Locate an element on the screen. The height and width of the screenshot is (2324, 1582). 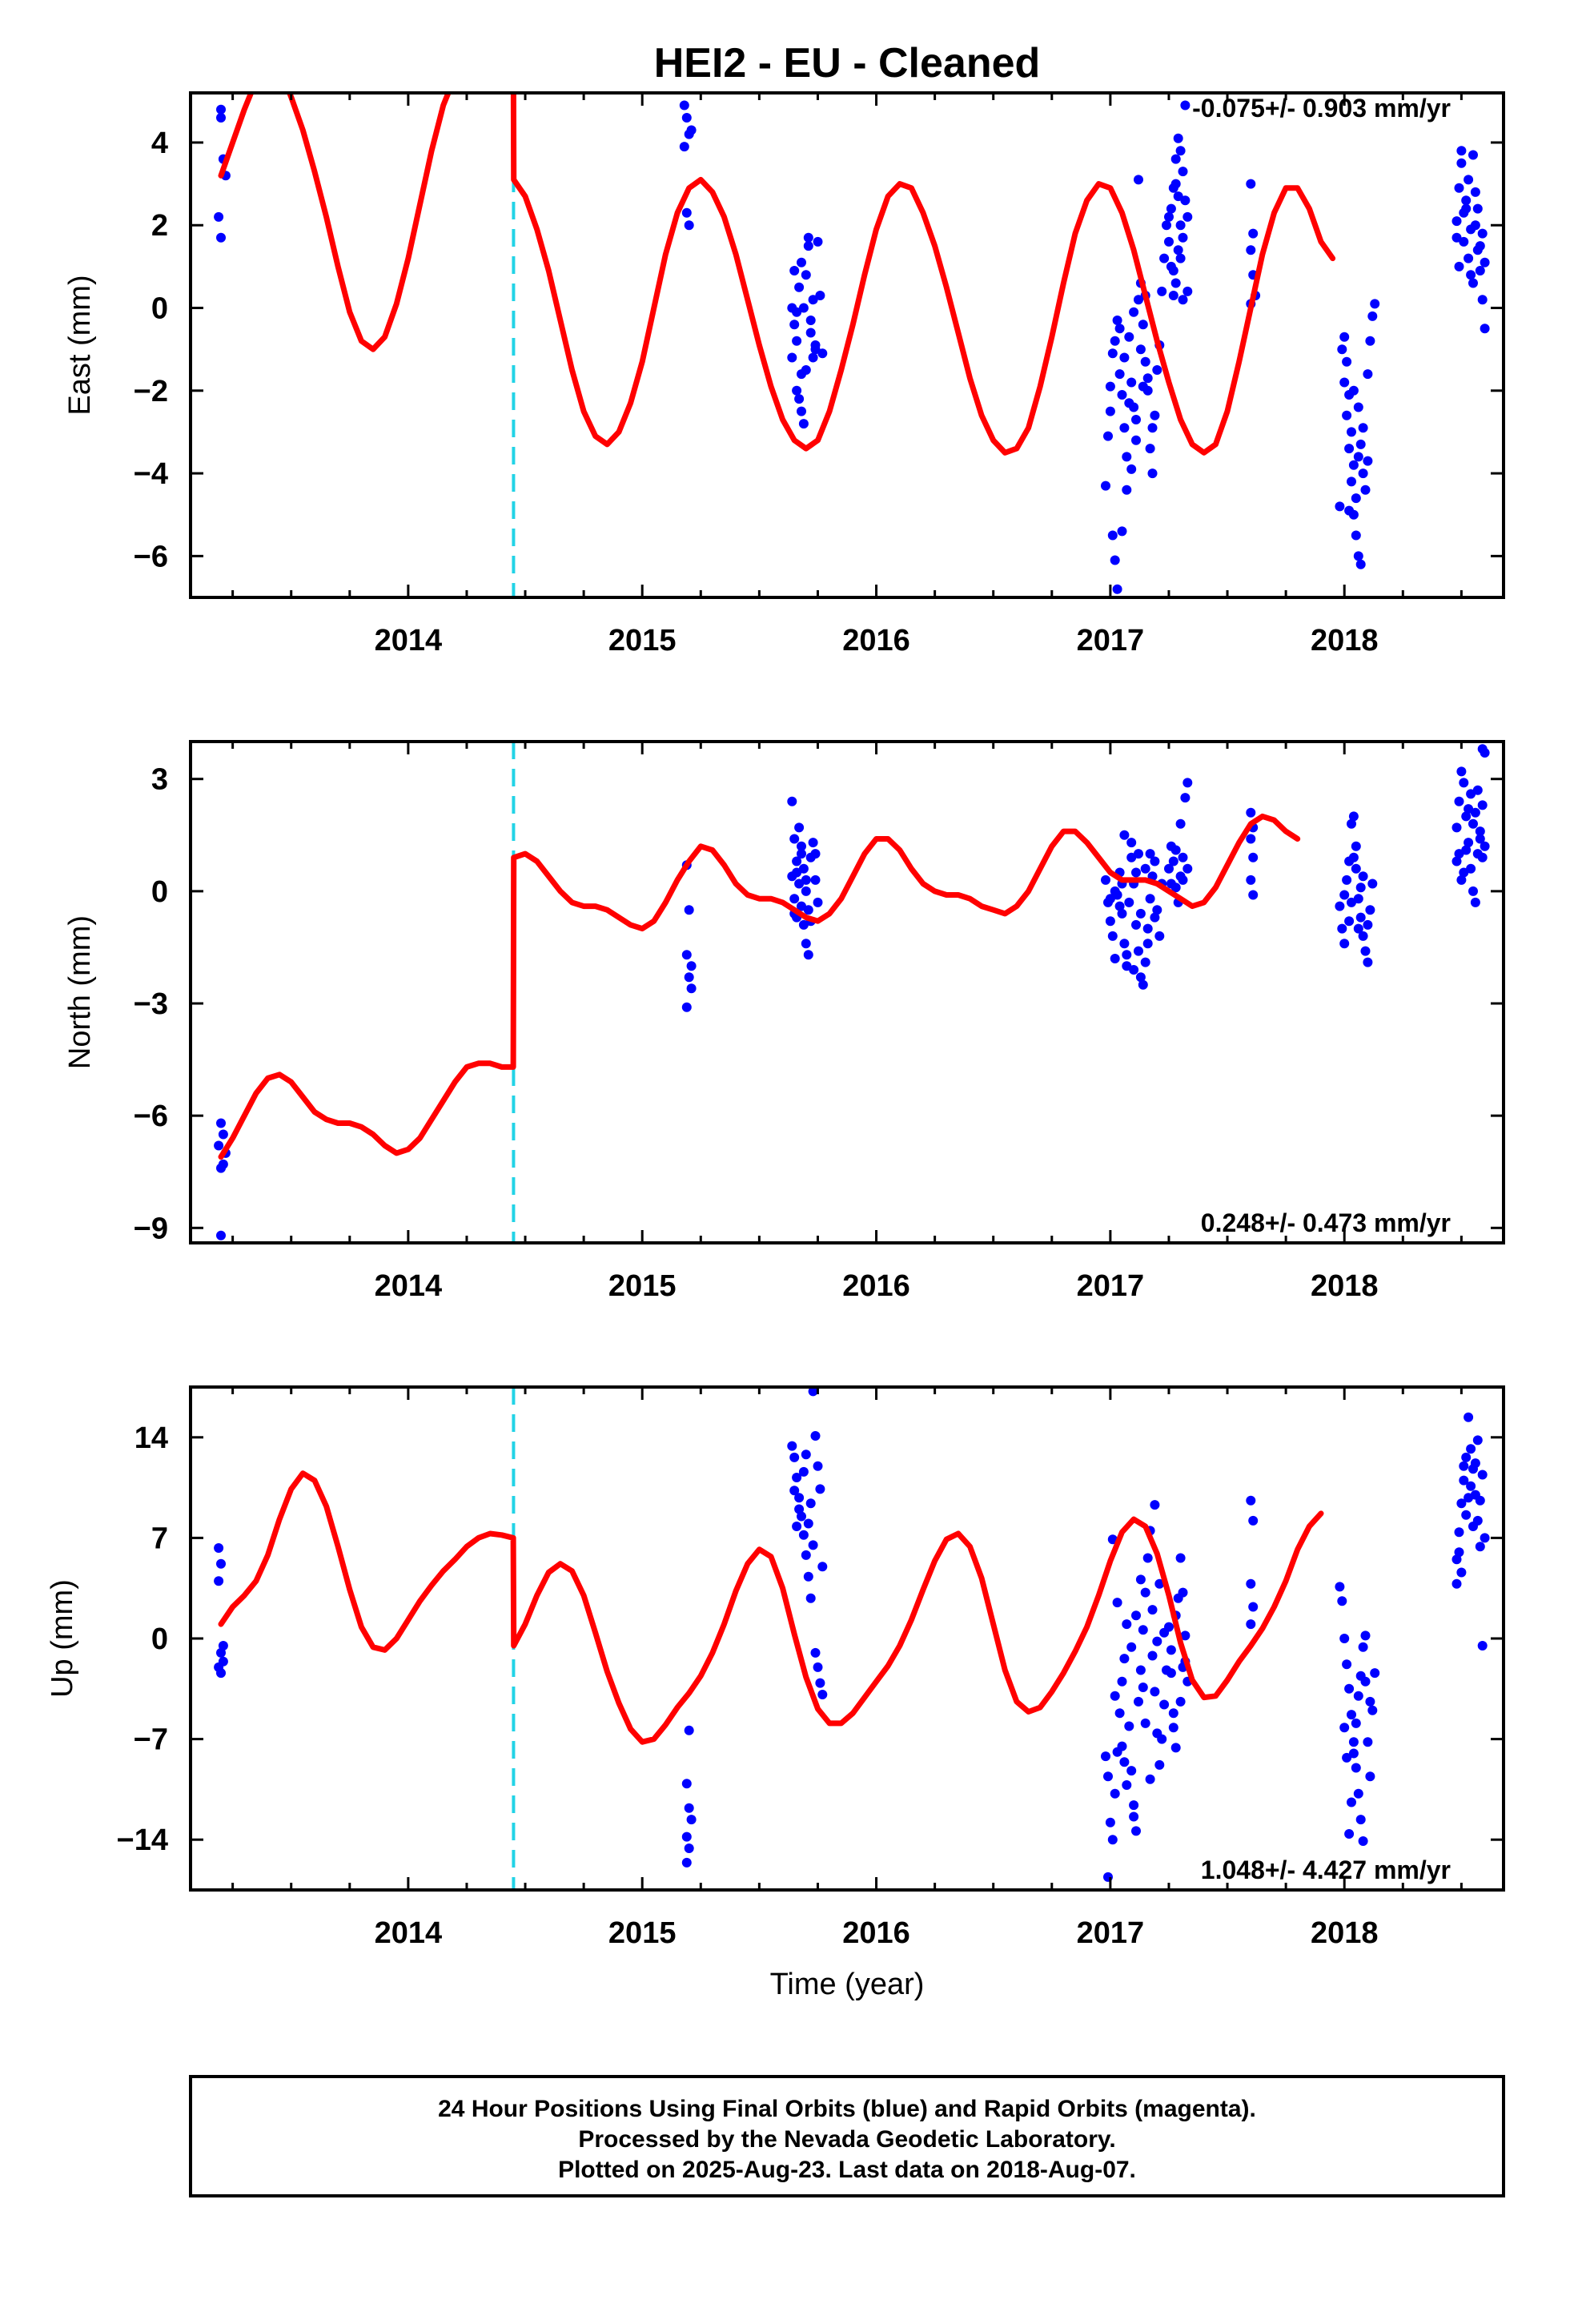
up-x-tick-label: 2015 is located at coordinates (643, 1933).